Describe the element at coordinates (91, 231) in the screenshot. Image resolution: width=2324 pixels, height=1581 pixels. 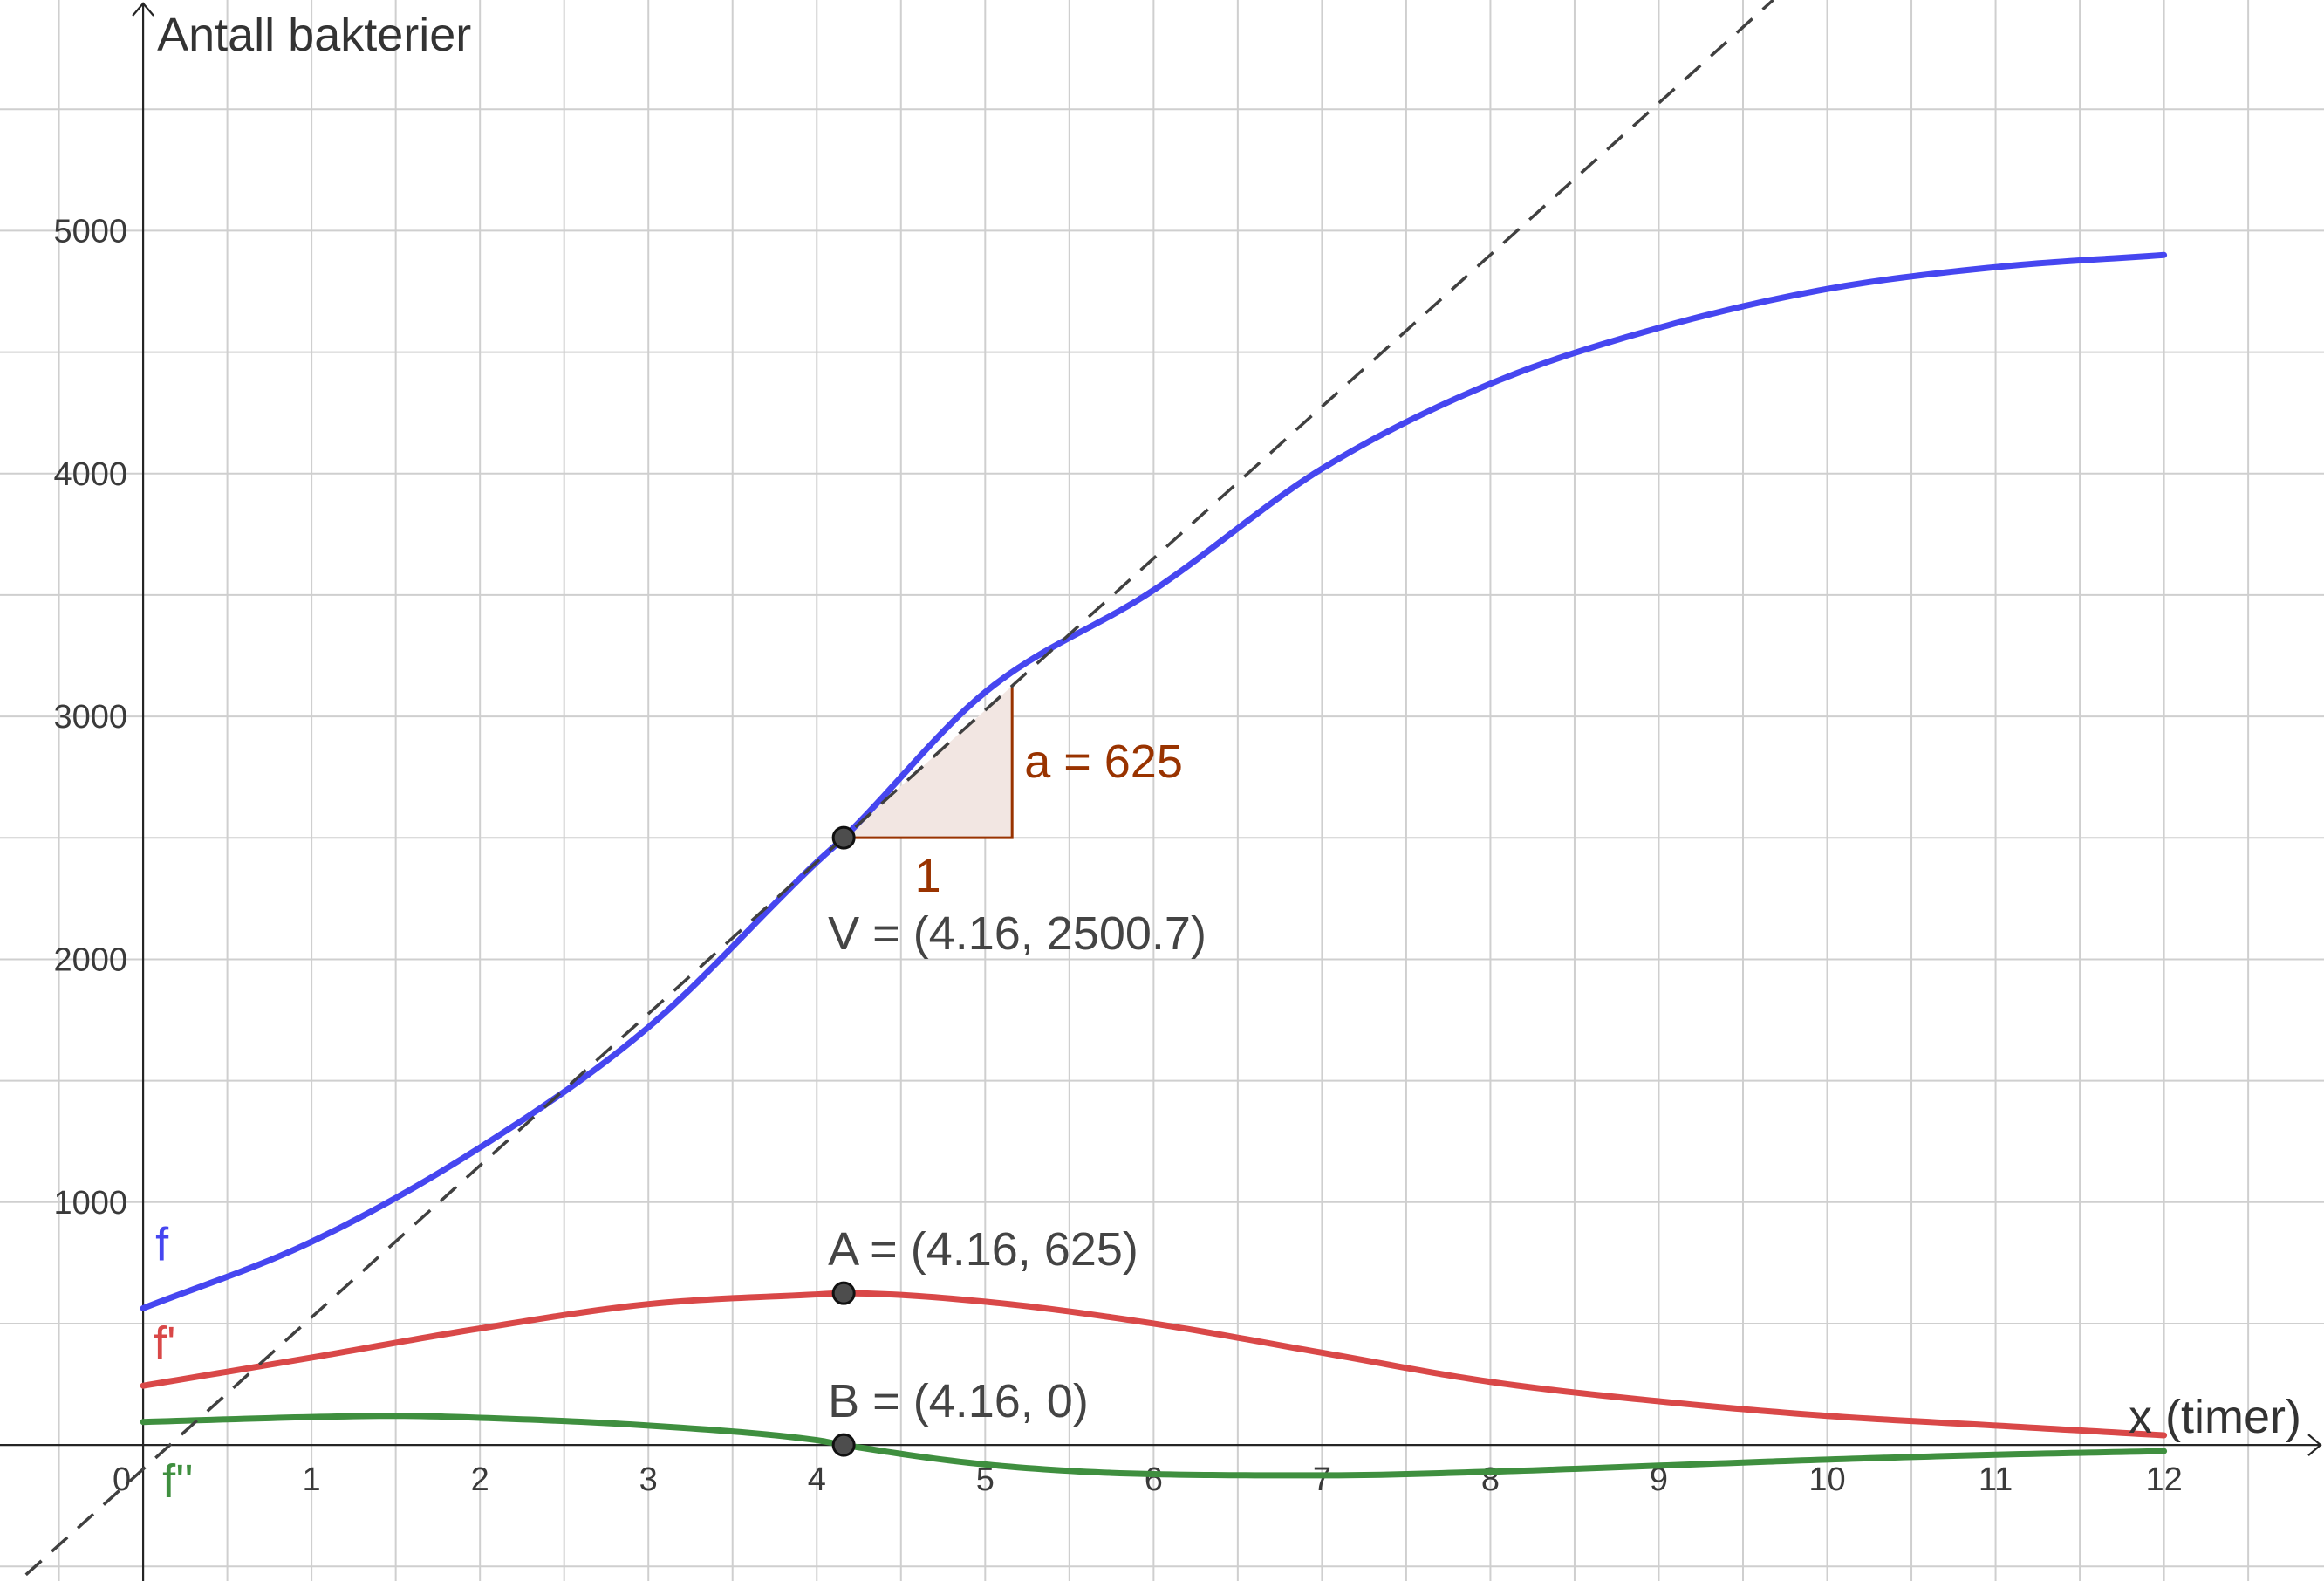
I see `y-tick-label: 5000` at that location.